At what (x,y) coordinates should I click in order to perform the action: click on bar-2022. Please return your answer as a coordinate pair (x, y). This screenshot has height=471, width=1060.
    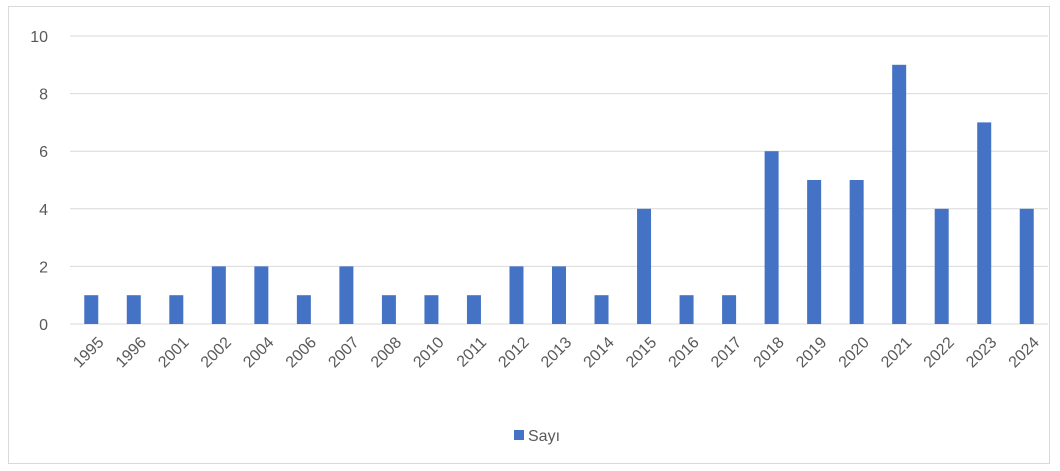
    Looking at the image, I should click on (941, 266).